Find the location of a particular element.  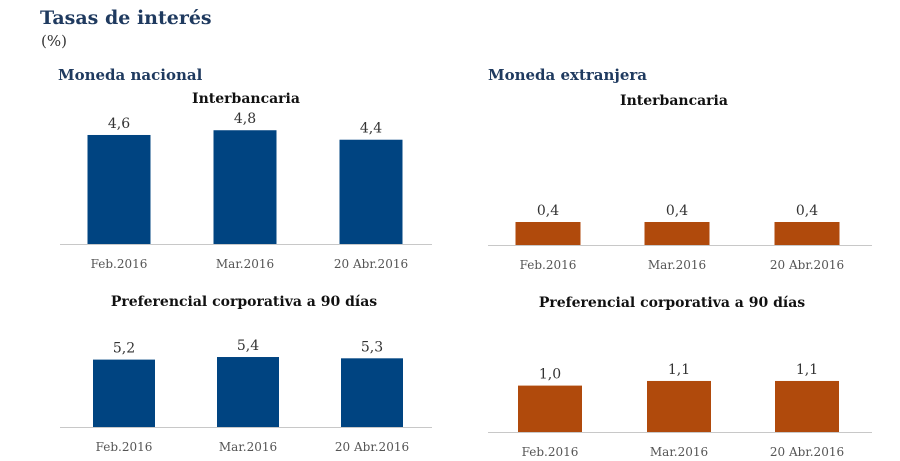

data-label: 4,6 is located at coordinates (119, 124).